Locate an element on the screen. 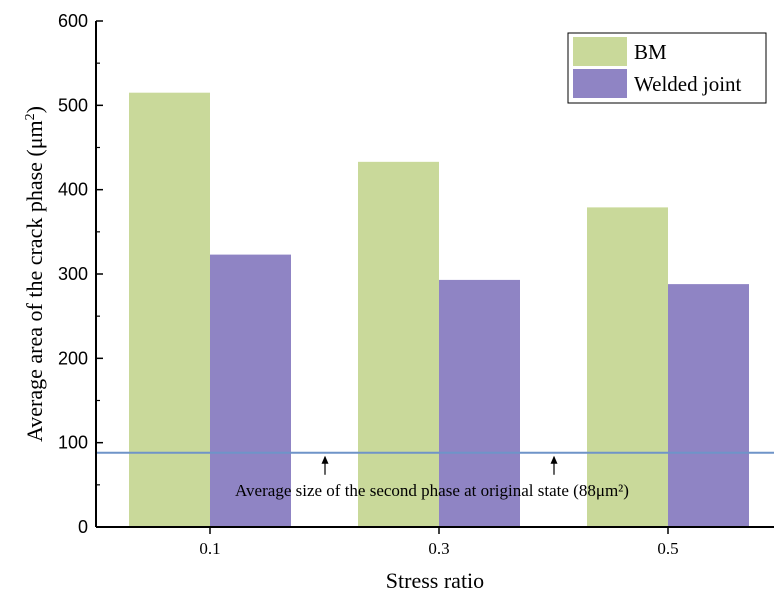 The image size is (774, 596). y-axis-title-sup: 2 is located at coordinates (30, 116).